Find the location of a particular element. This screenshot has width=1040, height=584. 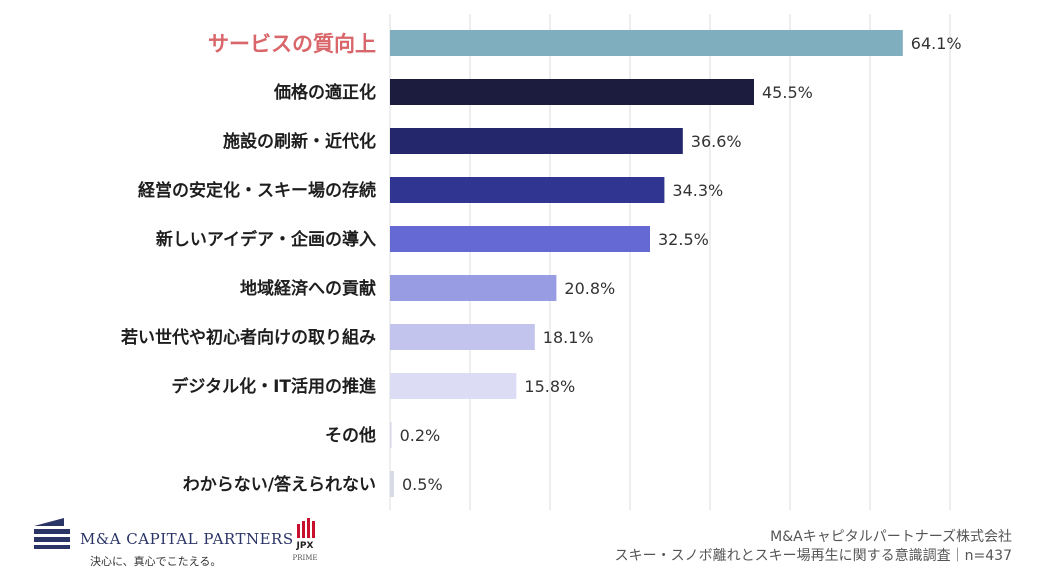

jpx-badge: JPX PRIME is located at coordinates (305, 543).